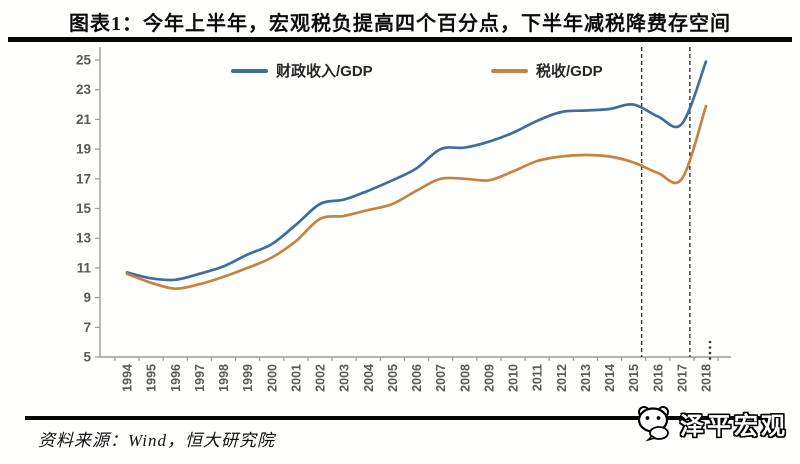 Image resolution: width=800 pixels, height=464 pixels. Describe the element at coordinates (489, 378) in the screenshot. I see `svg-text: 2009` at that location.